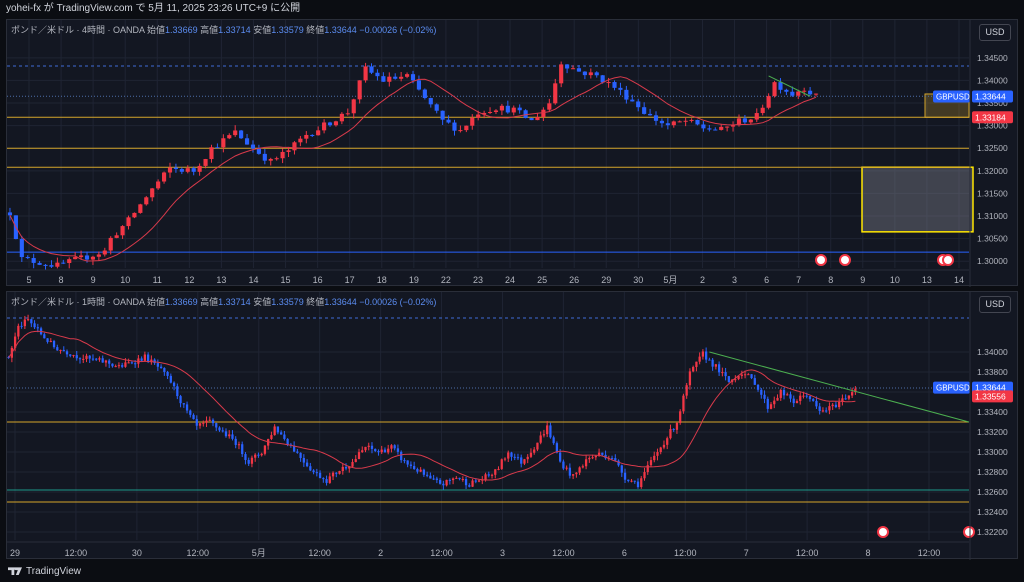 This screenshot has width=1024, height=582. Describe the element at coordinates (992, 492) in the screenshot. I see `price-tick-label: 1.32600` at that location.